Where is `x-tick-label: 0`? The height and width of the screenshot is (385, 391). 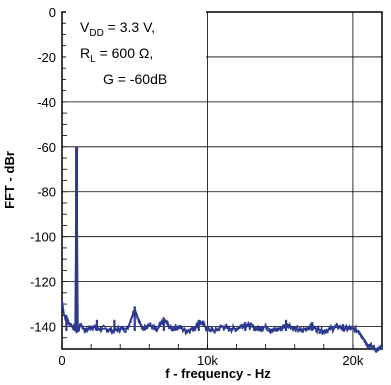
x-tick-label: 0 is located at coordinates (61, 360).